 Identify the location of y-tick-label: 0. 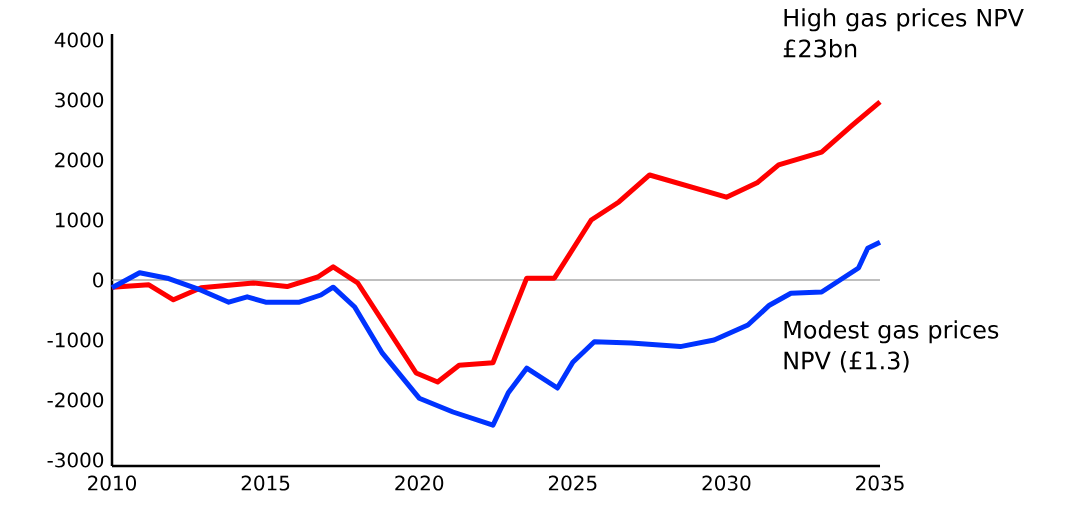
(98, 280).